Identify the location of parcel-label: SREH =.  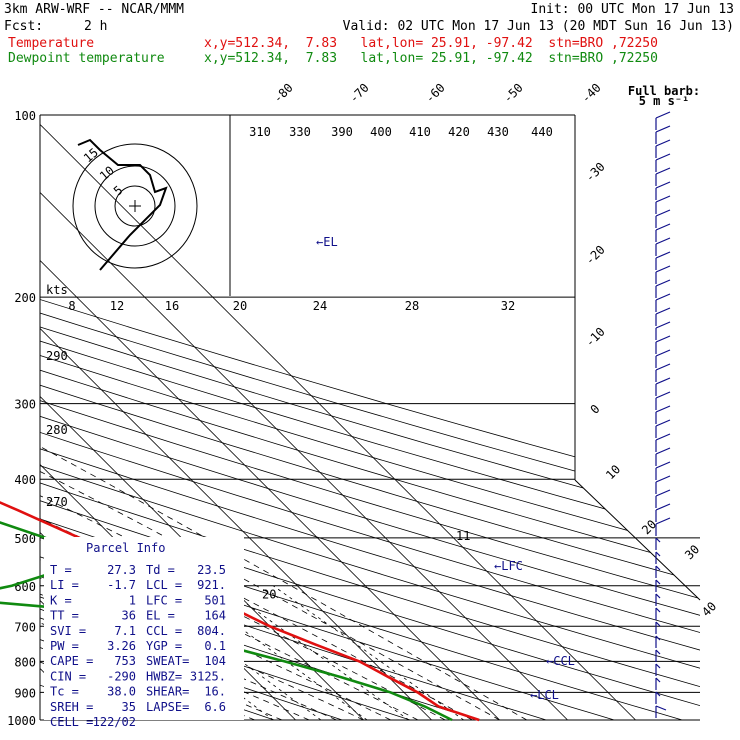
(71, 707).